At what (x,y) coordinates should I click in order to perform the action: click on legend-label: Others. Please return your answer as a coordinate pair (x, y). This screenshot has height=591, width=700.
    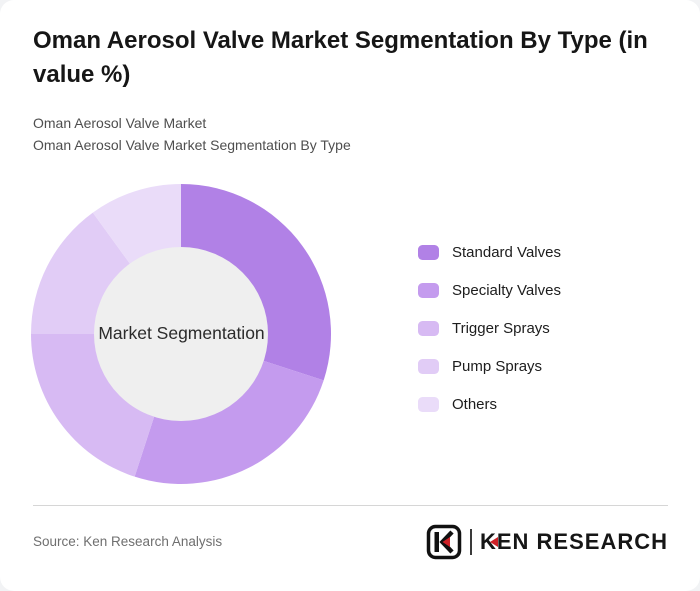
    Looking at the image, I should click on (475, 404).